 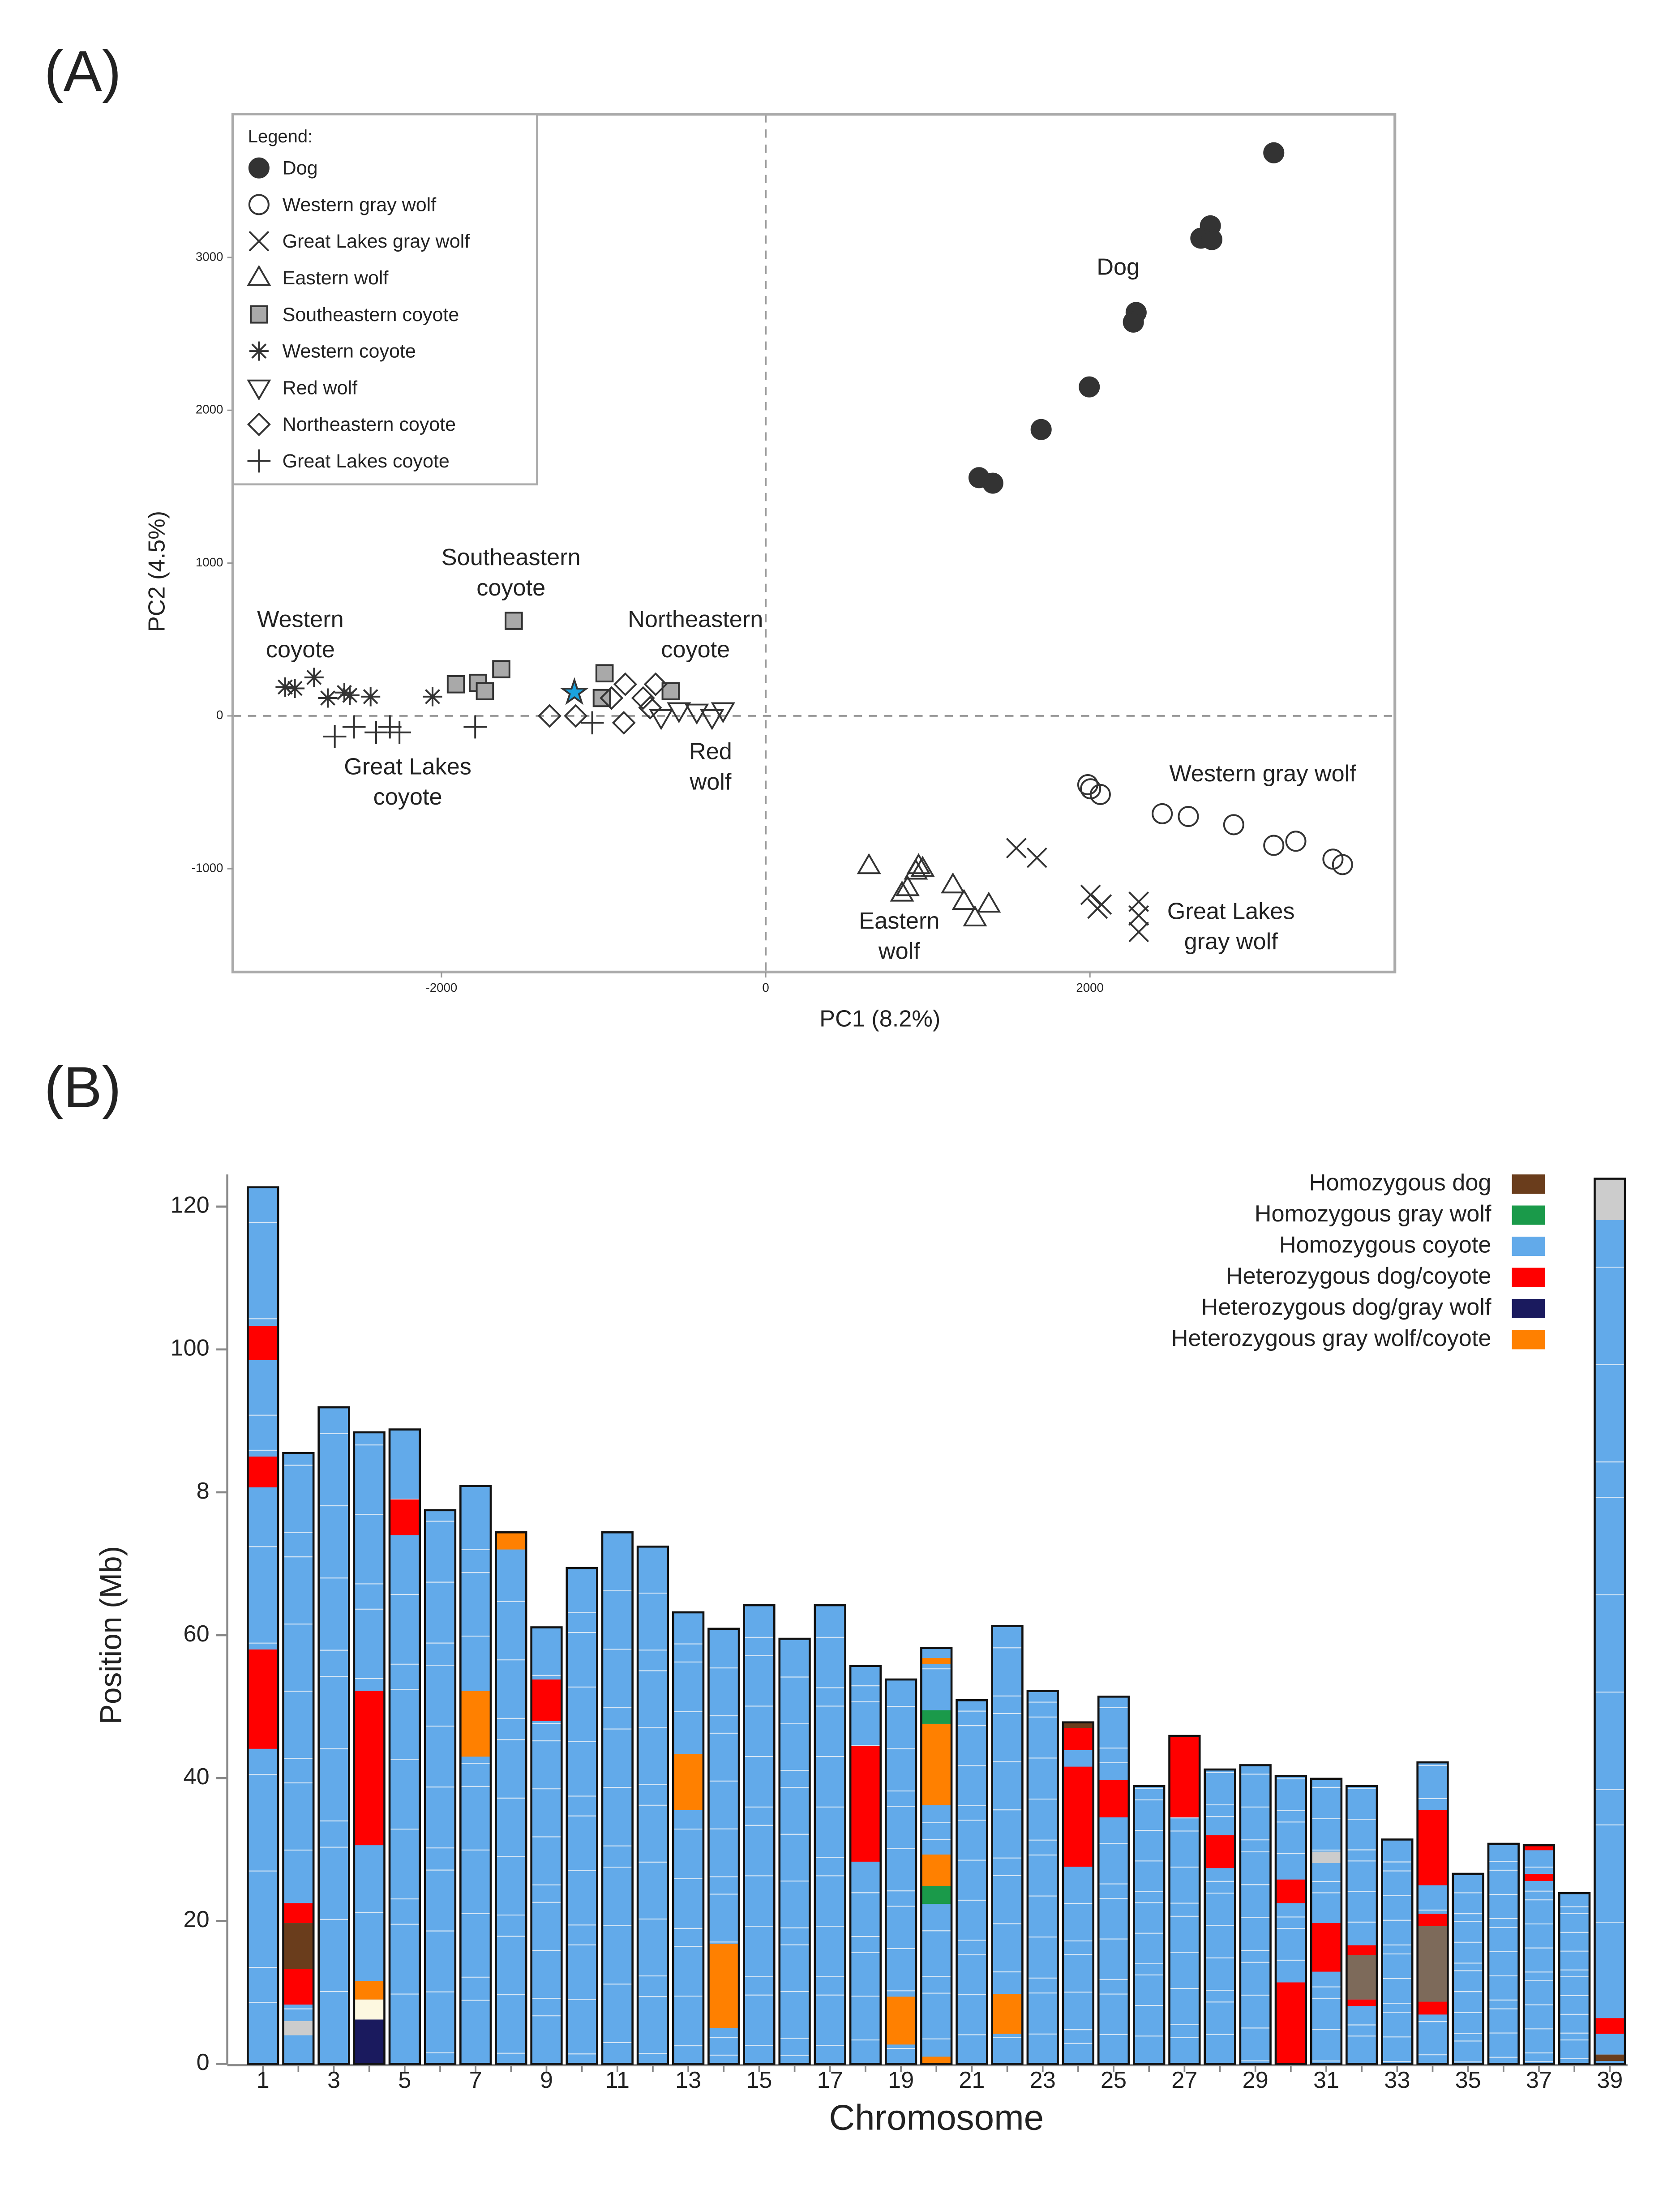 What do you see at coordinates (1114, 2080) in the screenshot?
I see `x-tick-label: 25` at bounding box center [1114, 2080].